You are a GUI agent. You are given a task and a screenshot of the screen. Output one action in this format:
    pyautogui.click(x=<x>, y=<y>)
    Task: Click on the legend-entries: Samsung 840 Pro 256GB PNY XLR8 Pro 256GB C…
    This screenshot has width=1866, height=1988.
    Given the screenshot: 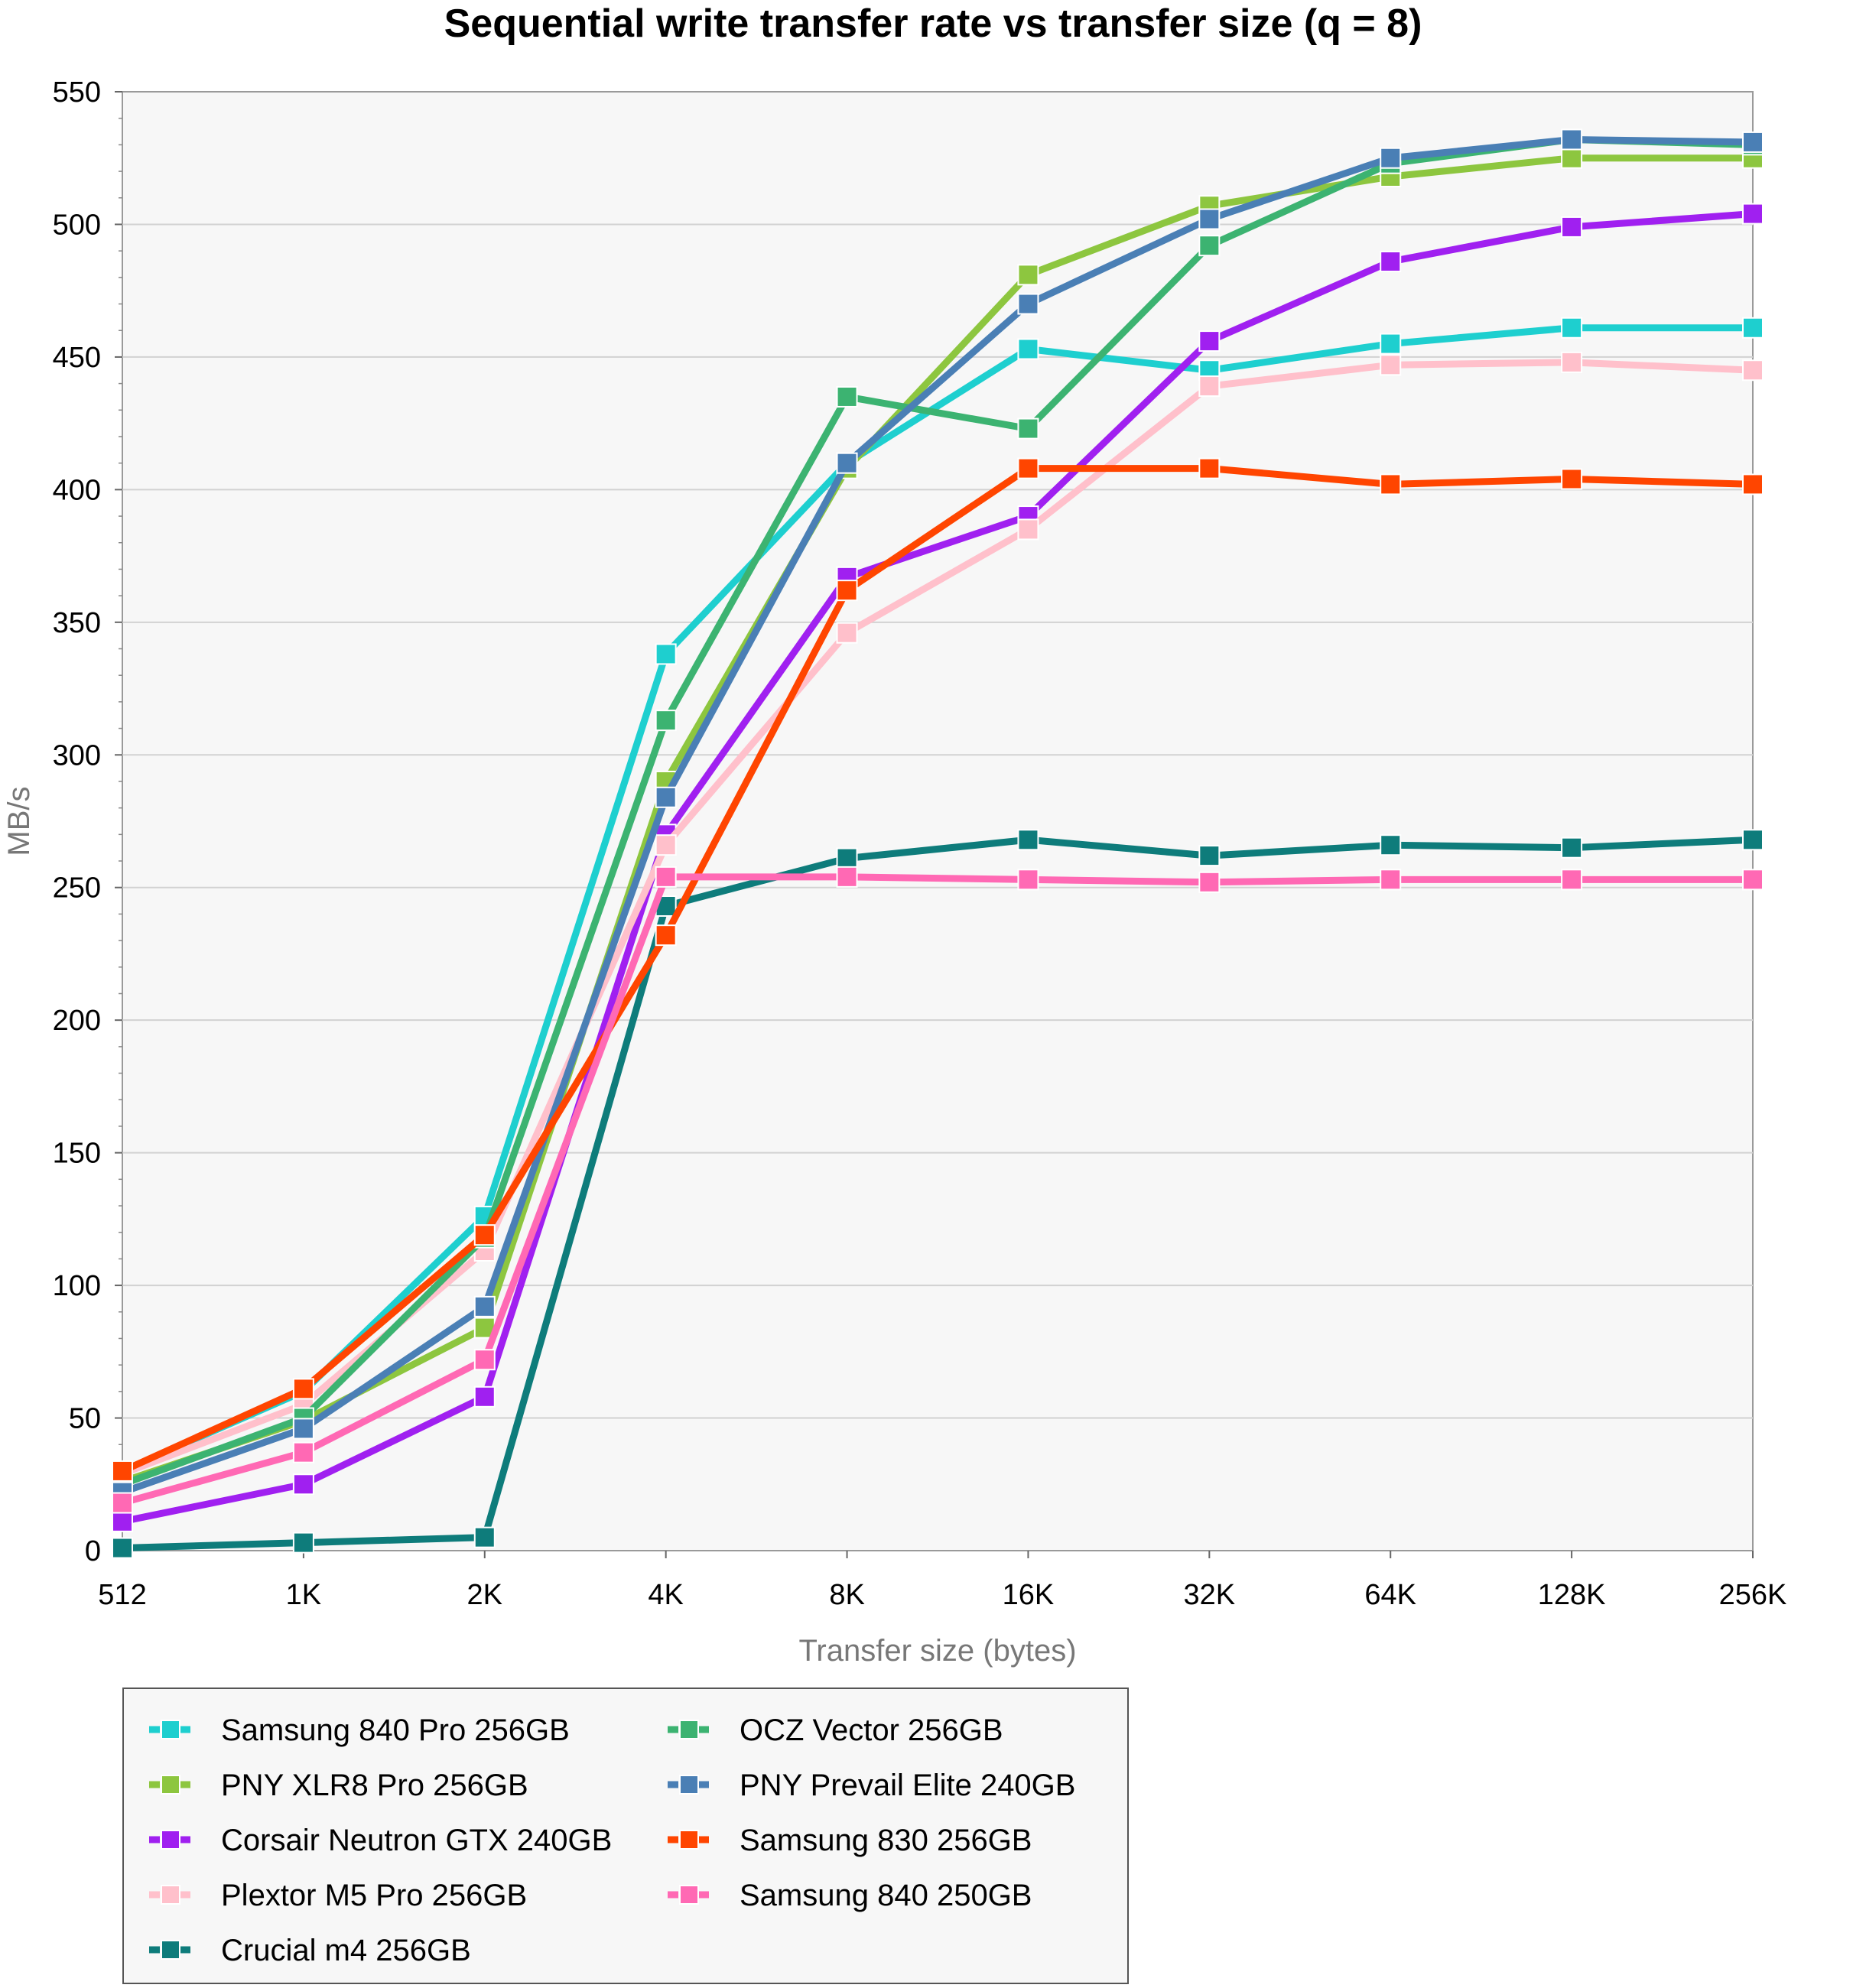 What is the action you would take?
    pyautogui.click(x=612, y=1840)
    